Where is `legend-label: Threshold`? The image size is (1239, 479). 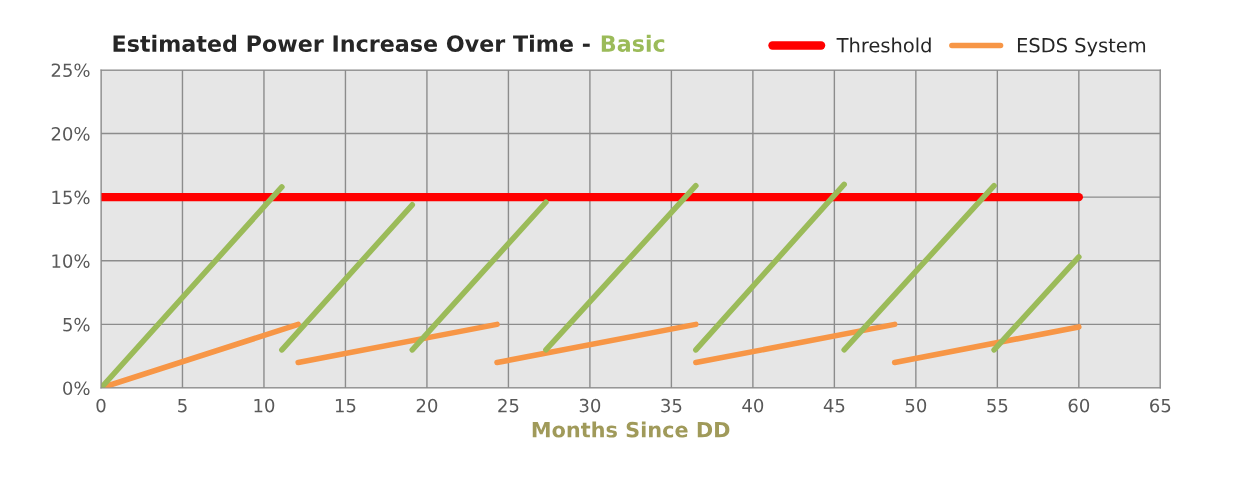
legend-label: Threshold is located at coordinates (883, 45).